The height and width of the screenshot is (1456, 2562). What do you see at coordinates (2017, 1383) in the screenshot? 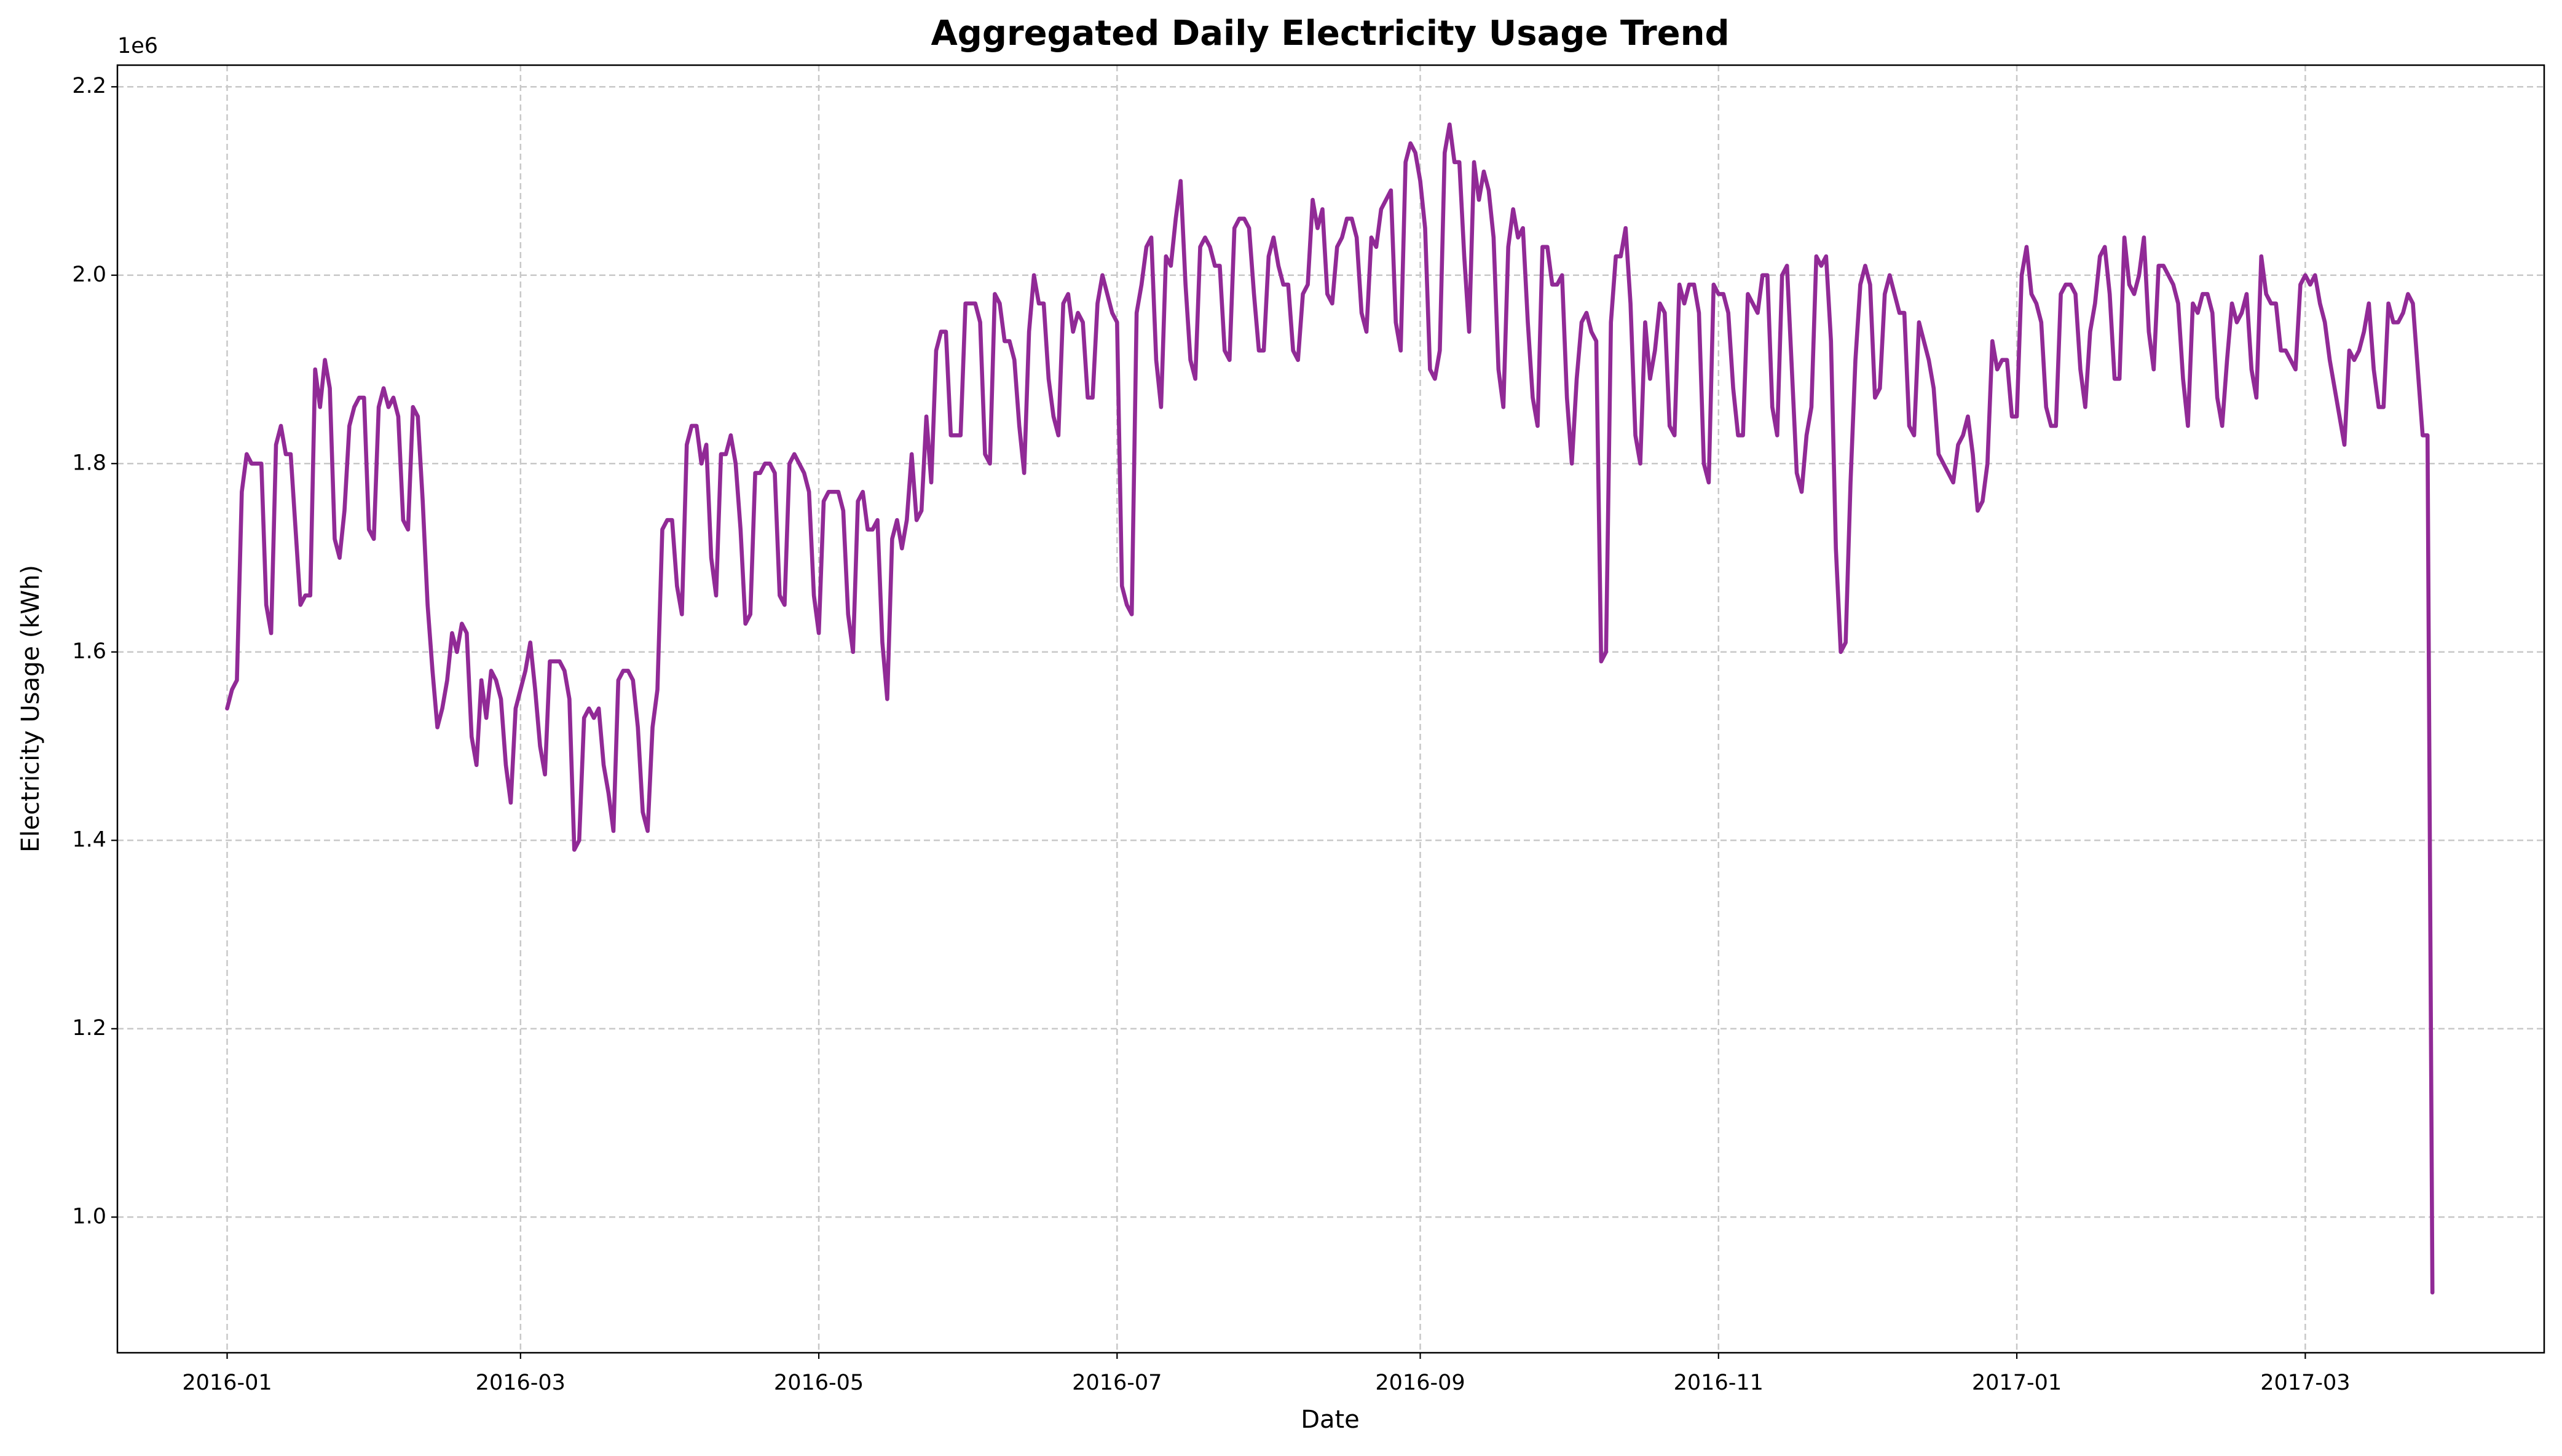
I see `x-tick-label: 2017-01` at bounding box center [2017, 1383].